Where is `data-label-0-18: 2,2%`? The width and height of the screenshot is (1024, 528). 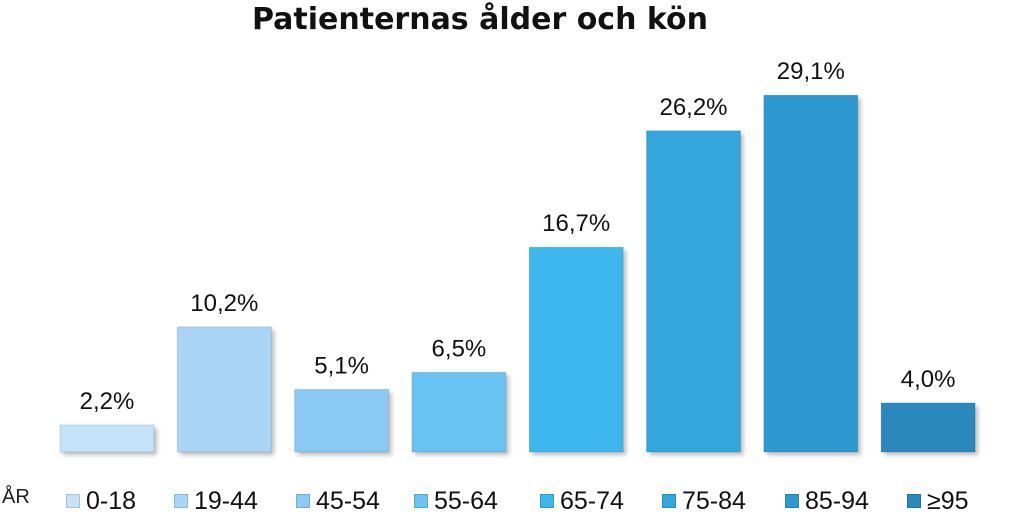 data-label-0-18: 2,2% is located at coordinates (107, 401).